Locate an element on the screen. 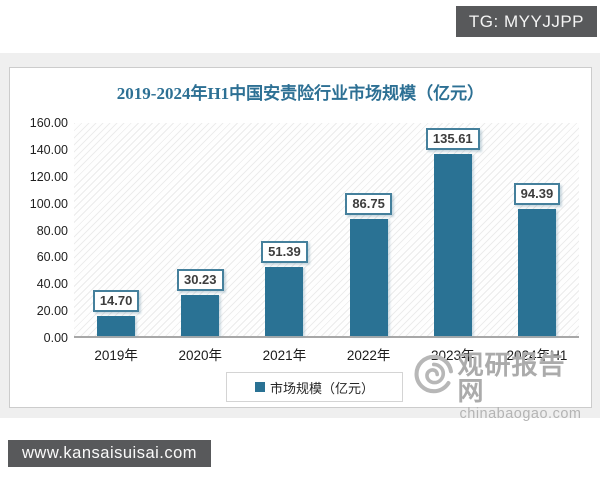 The image size is (600, 480). x-axis-labels: 2019年 2020年 2021年 2022年 2023年 2024年H1 is located at coordinates (326, 354).